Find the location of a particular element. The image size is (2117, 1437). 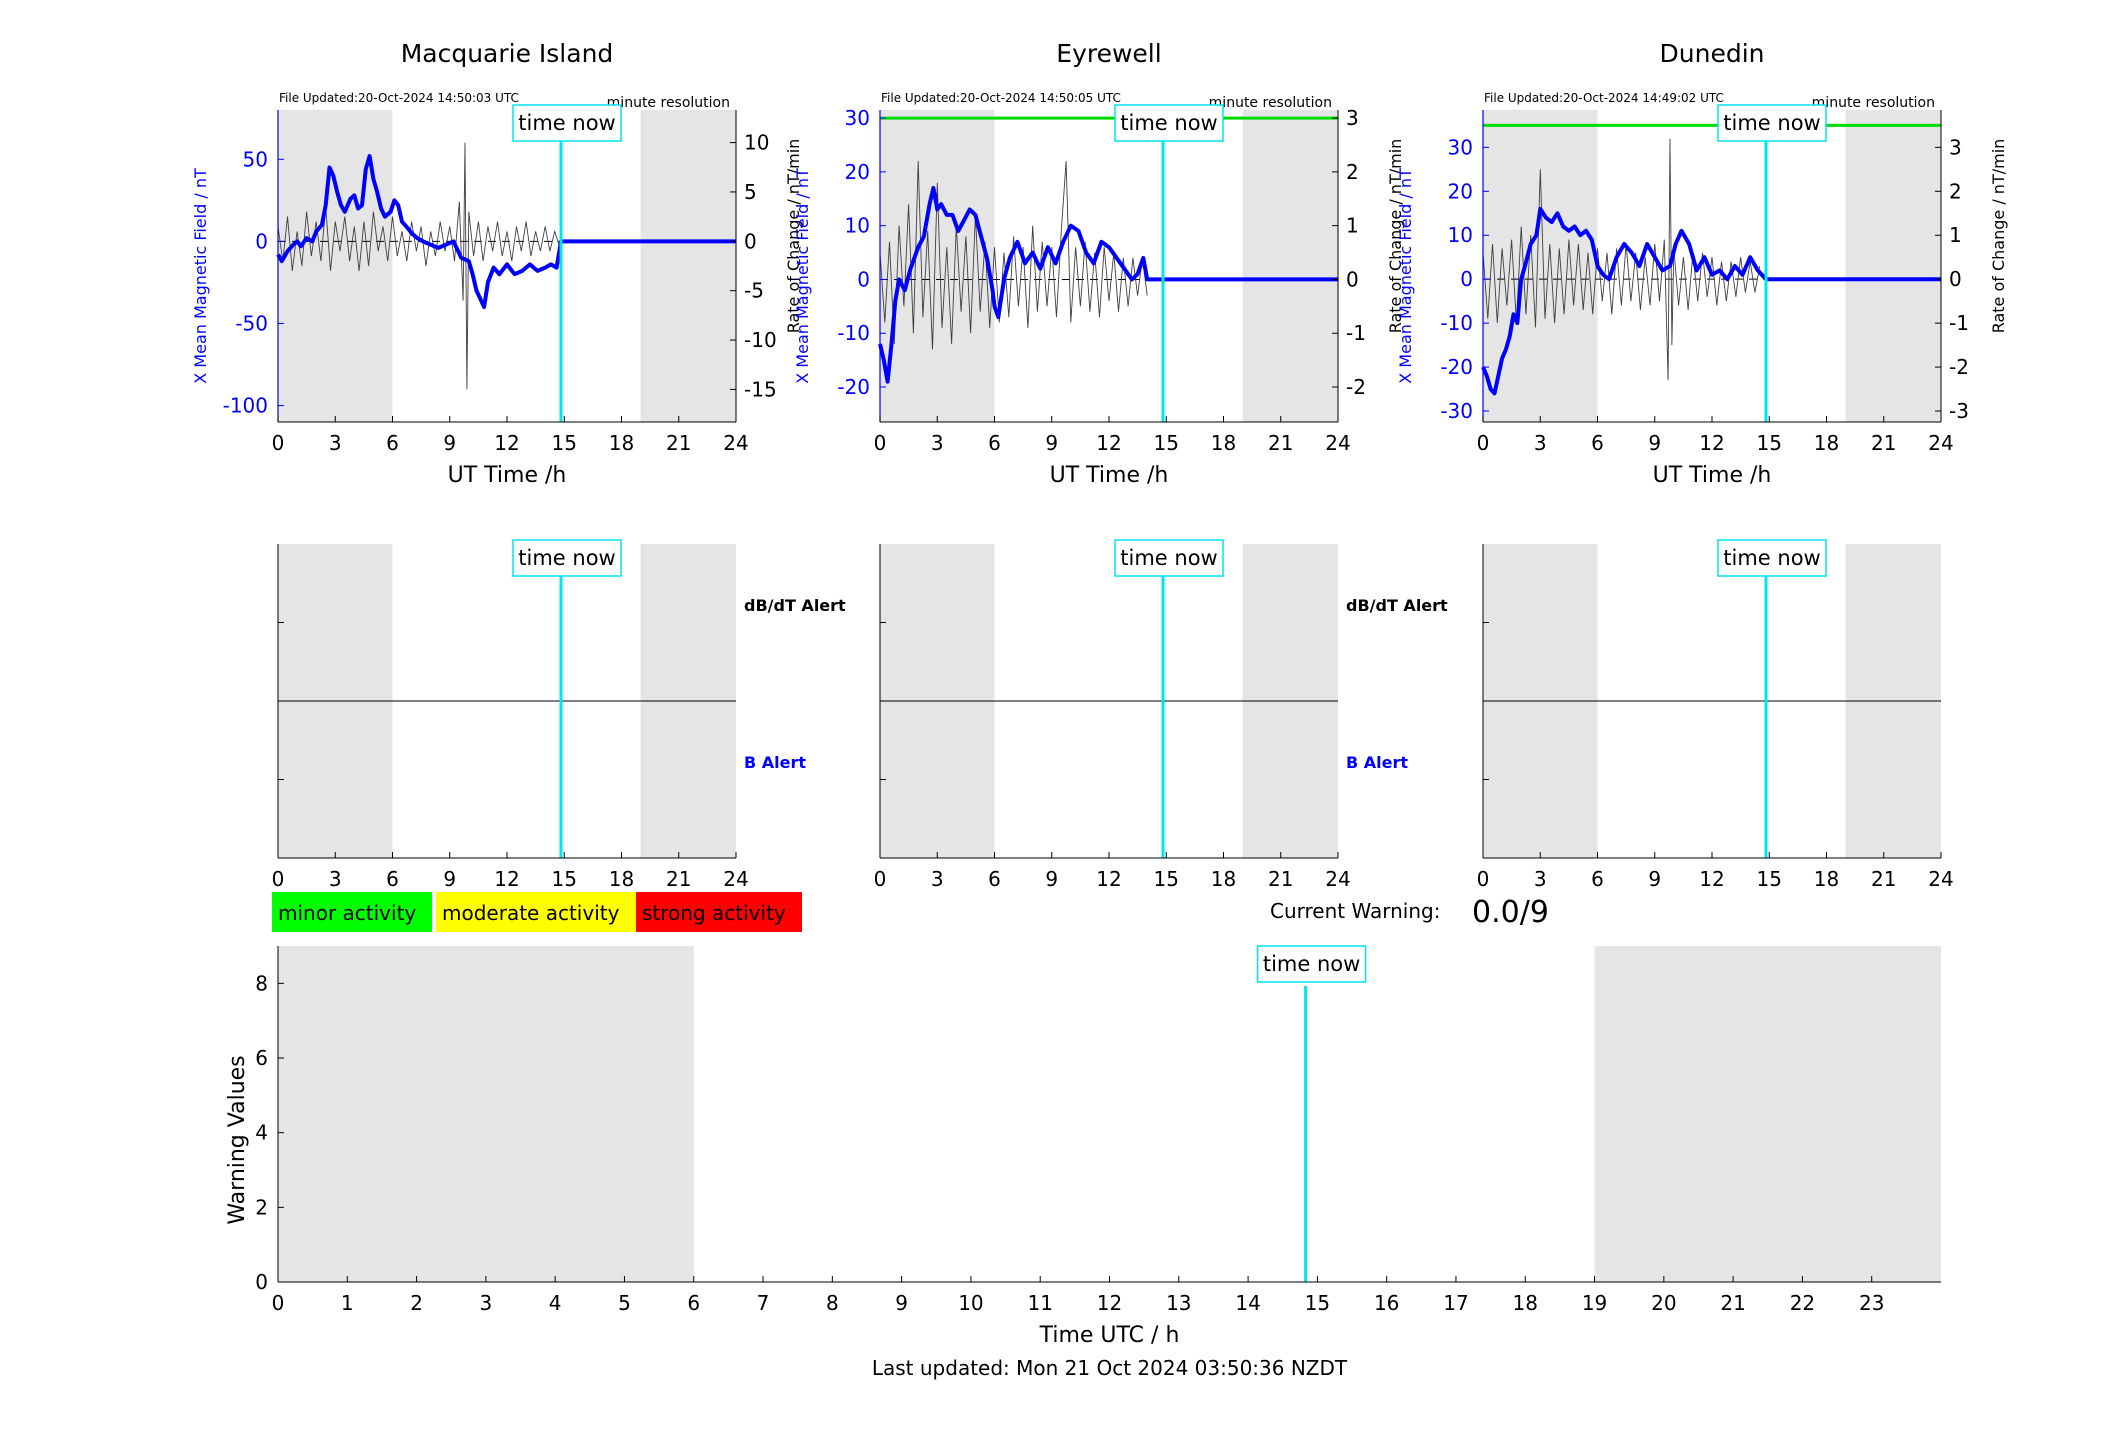

y-tick-label-left: 30 is located at coordinates (1460, 147).